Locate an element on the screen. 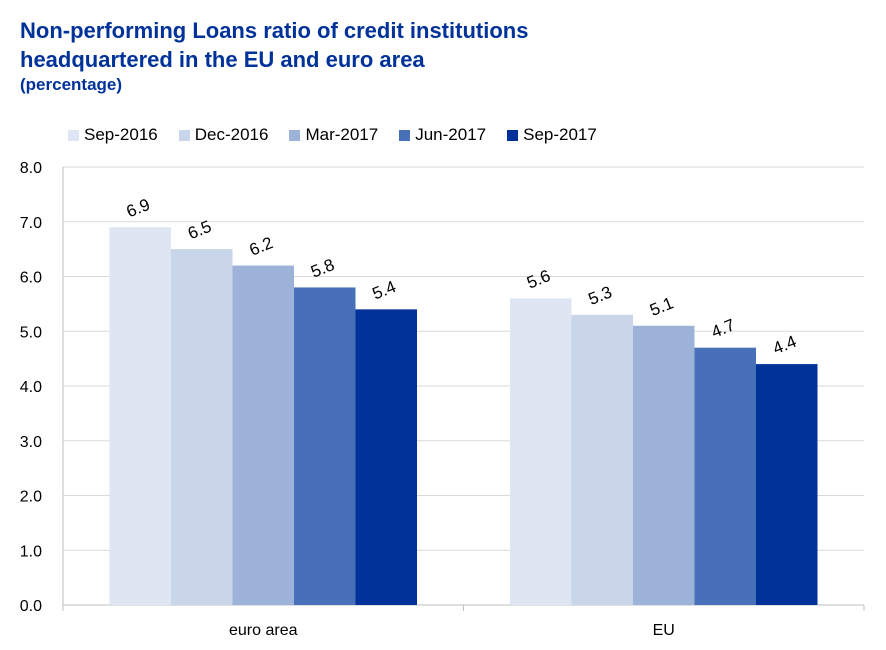  legend-item-jun-2017: Jun-2017 is located at coordinates (442, 135).